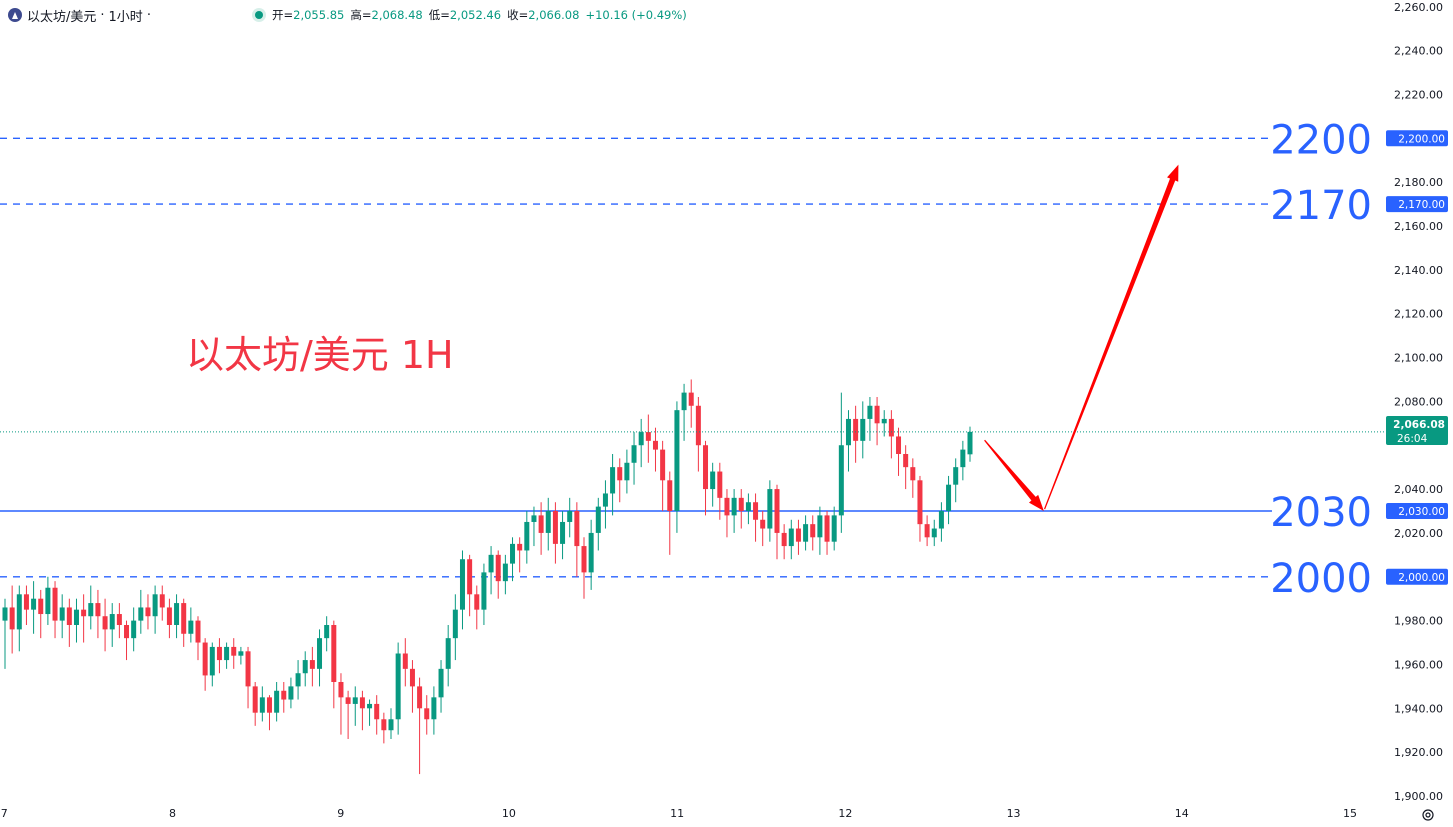  What do you see at coordinates (1421, 578) in the screenshot?
I see `level-tag-label: 2,000.00` at bounding box center [1421, 578].